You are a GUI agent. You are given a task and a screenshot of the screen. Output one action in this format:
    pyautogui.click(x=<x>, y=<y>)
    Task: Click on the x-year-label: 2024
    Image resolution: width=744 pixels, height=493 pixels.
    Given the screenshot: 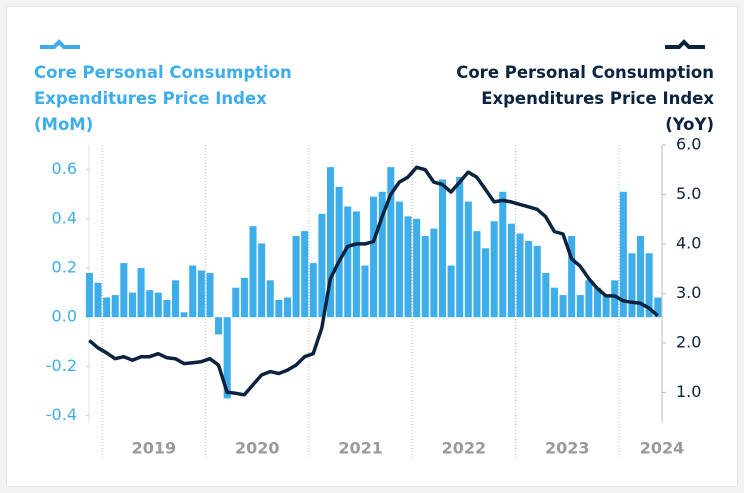 What is the action you would take?
    pyautogui.click(x=662, y=448)
    